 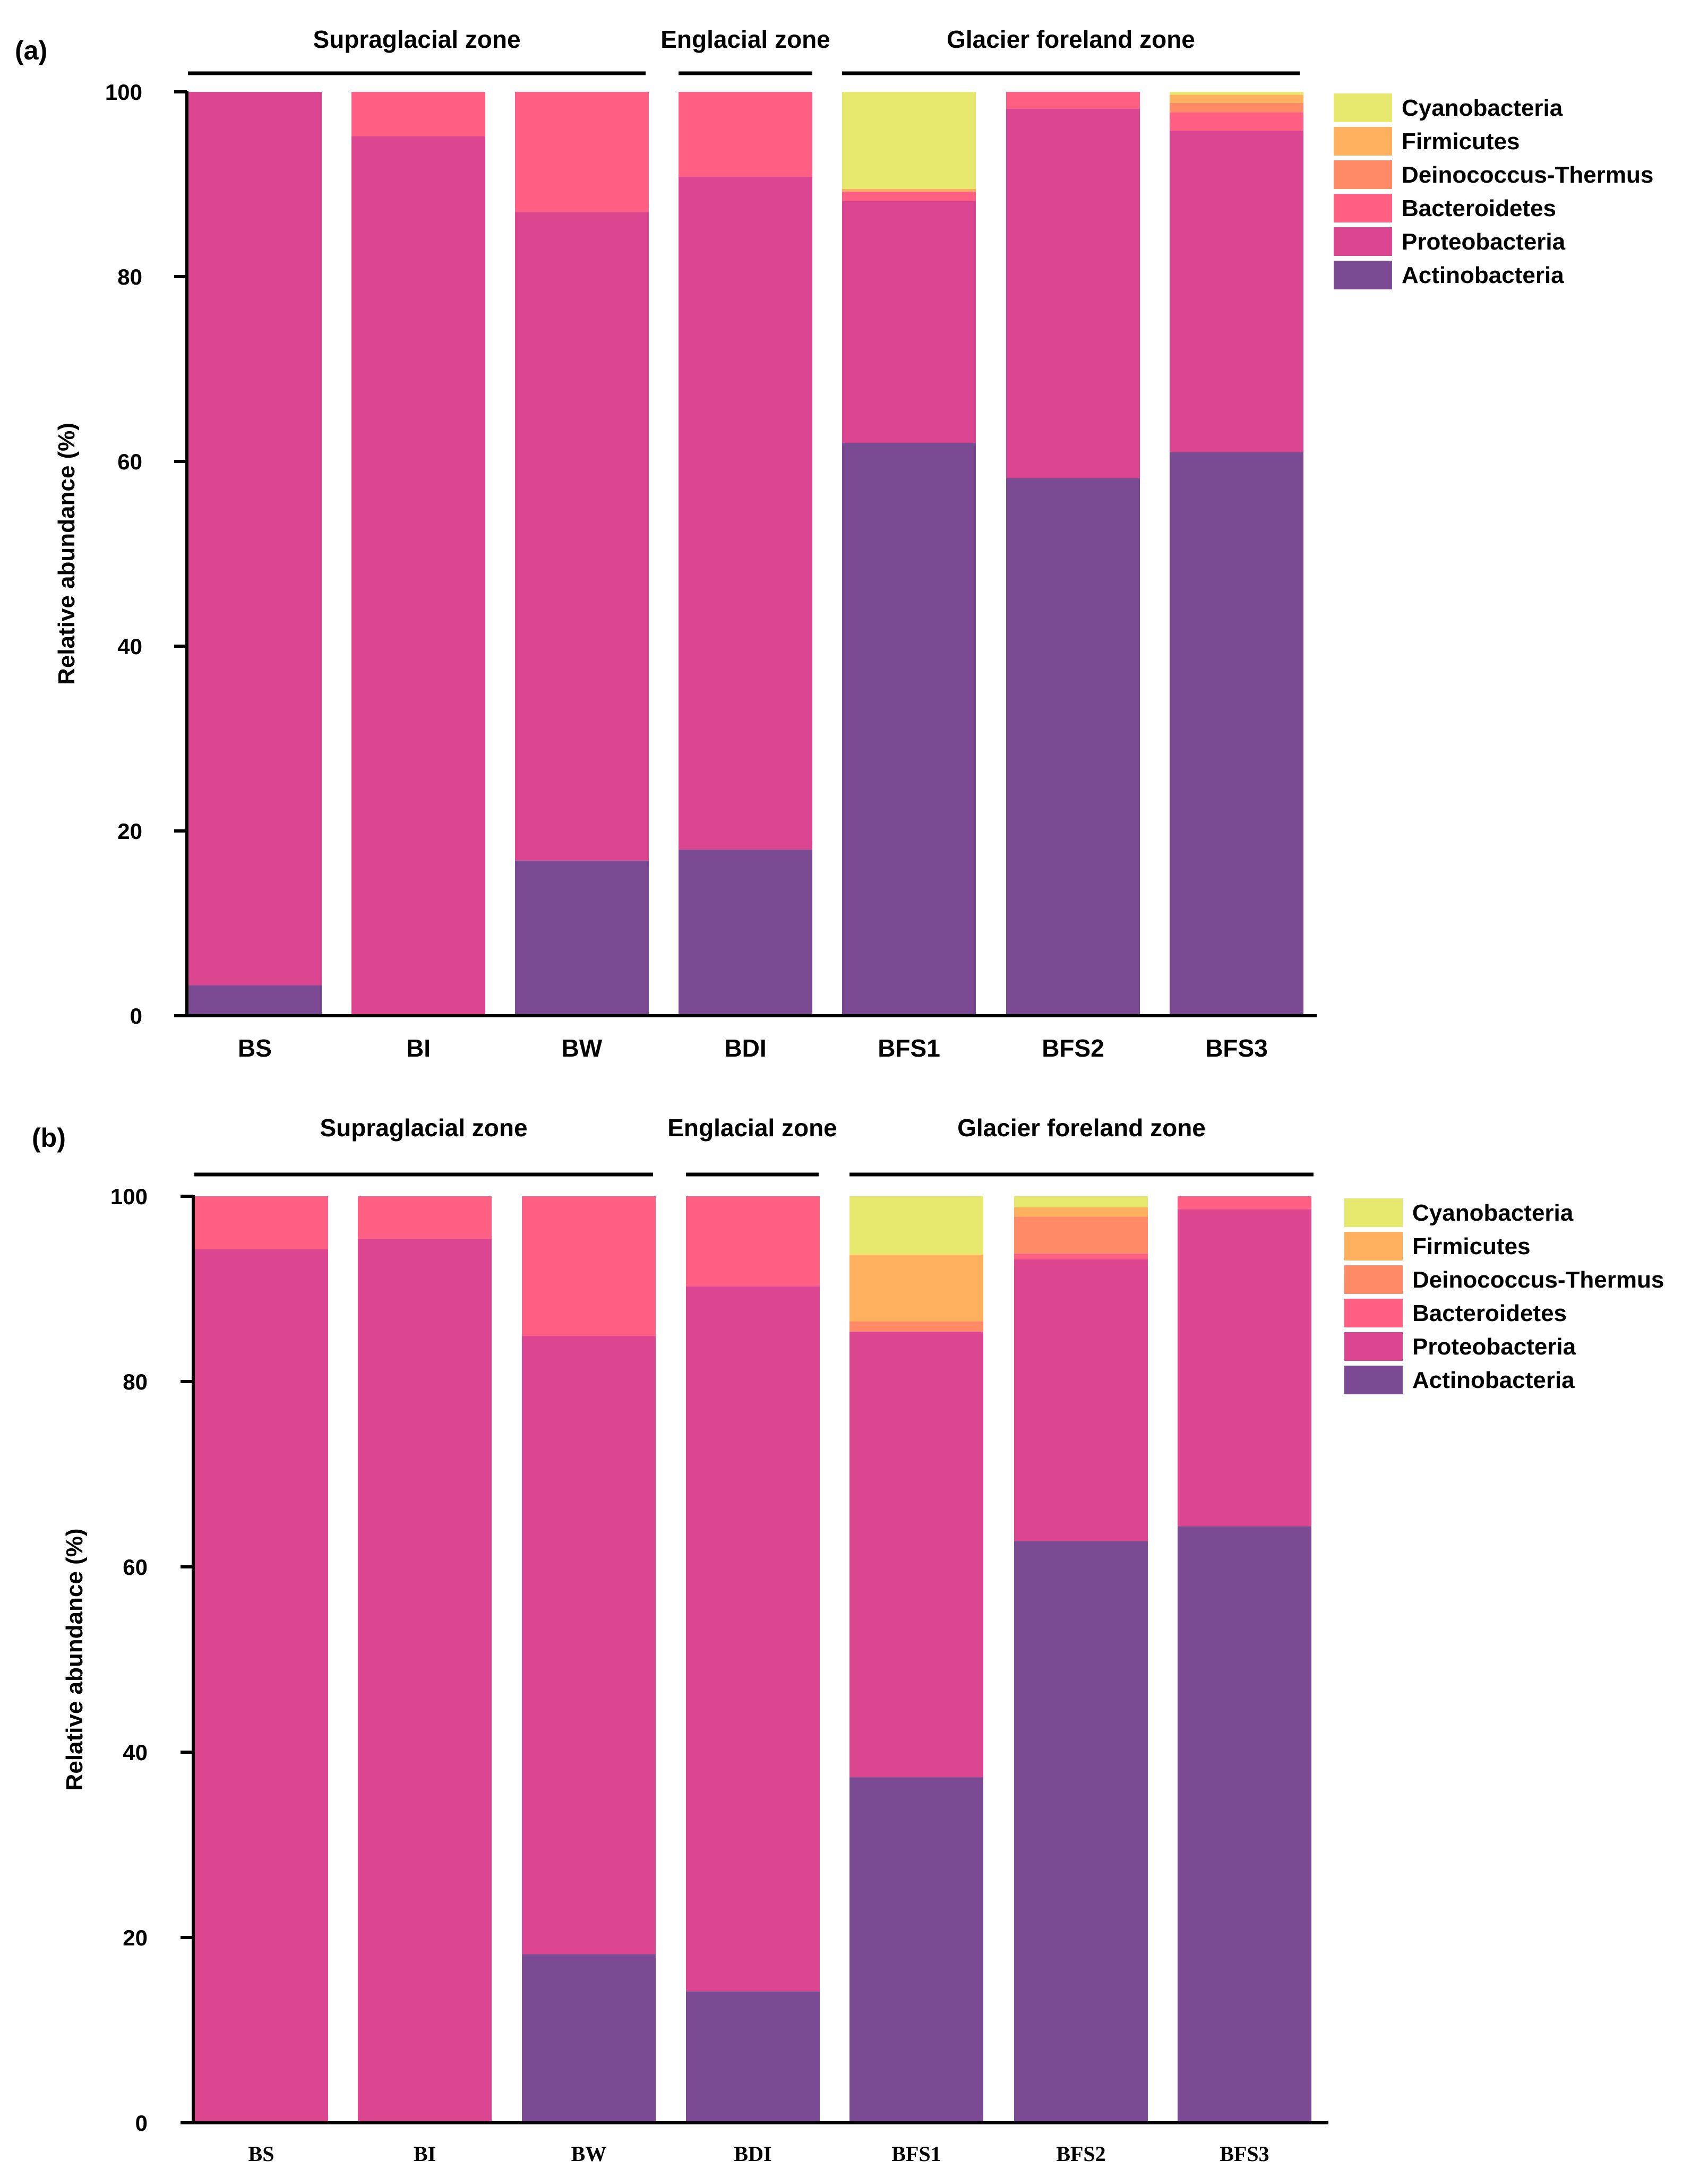 I want to click on x-tick-label: BDI, so click(x=752, y=2154).